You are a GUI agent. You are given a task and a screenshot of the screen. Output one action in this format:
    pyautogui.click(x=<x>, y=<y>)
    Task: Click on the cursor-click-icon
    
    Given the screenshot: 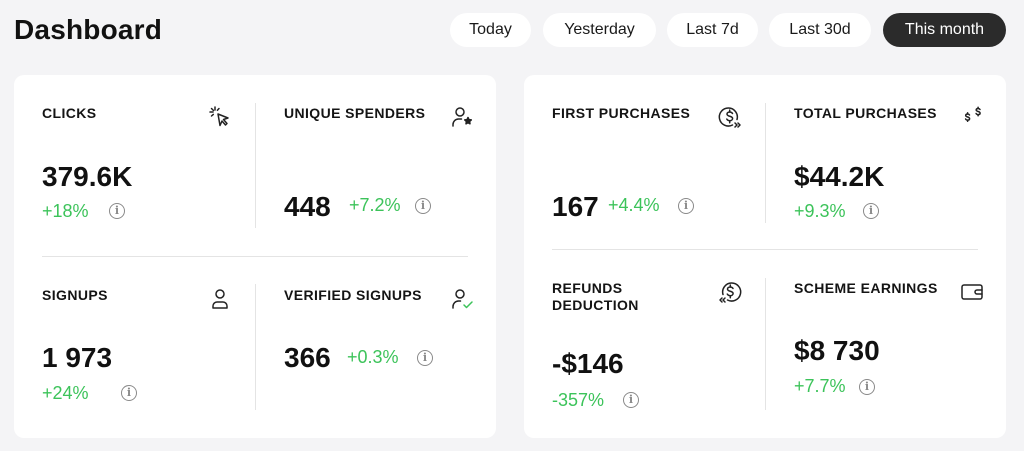 What is the action you would take?
    pyautogui.click(x=220, y=117)
    